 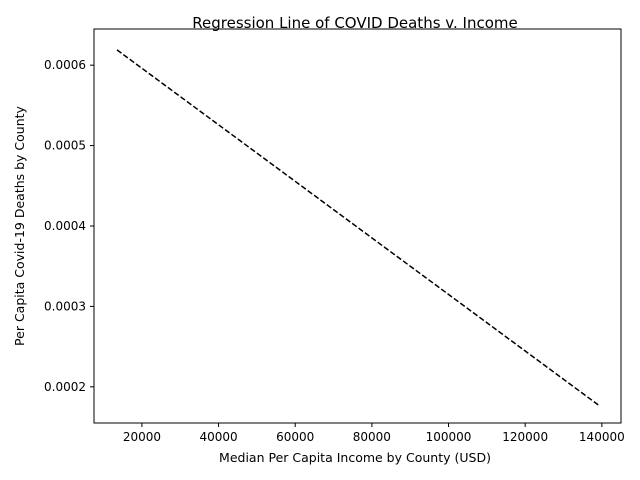 What do you see at coordinates (65, 226) in the screenshot?
I see `y-tick-label: 0.0004` at bounding box center [65, 226].